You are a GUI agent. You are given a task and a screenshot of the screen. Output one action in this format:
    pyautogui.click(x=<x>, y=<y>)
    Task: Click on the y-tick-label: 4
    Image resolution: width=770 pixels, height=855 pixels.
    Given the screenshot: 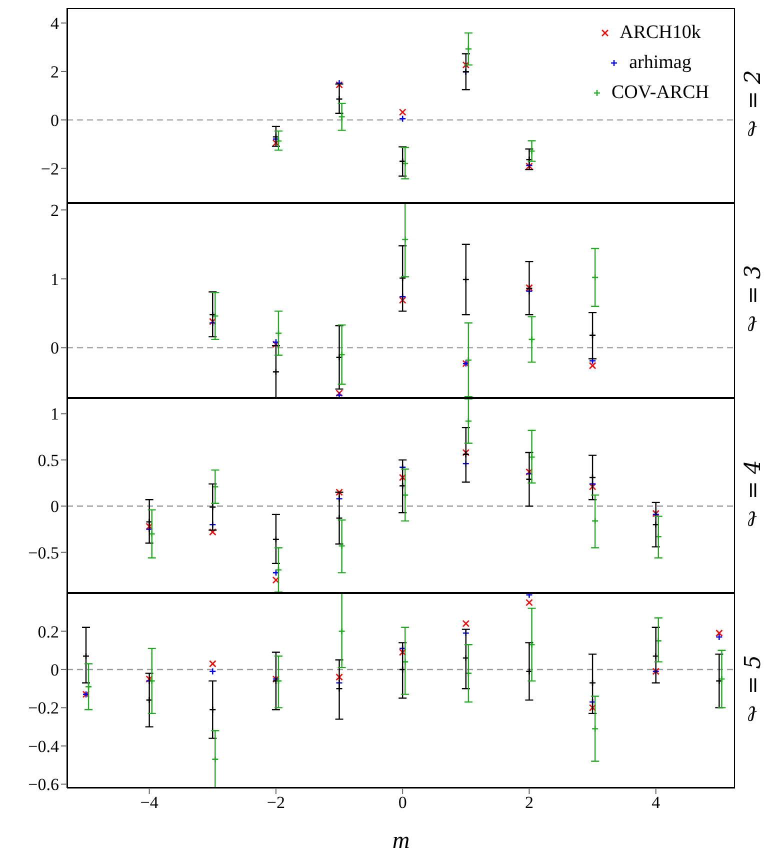 What is the action you would take?
    pyautogui.click(x=55, y=24)
    